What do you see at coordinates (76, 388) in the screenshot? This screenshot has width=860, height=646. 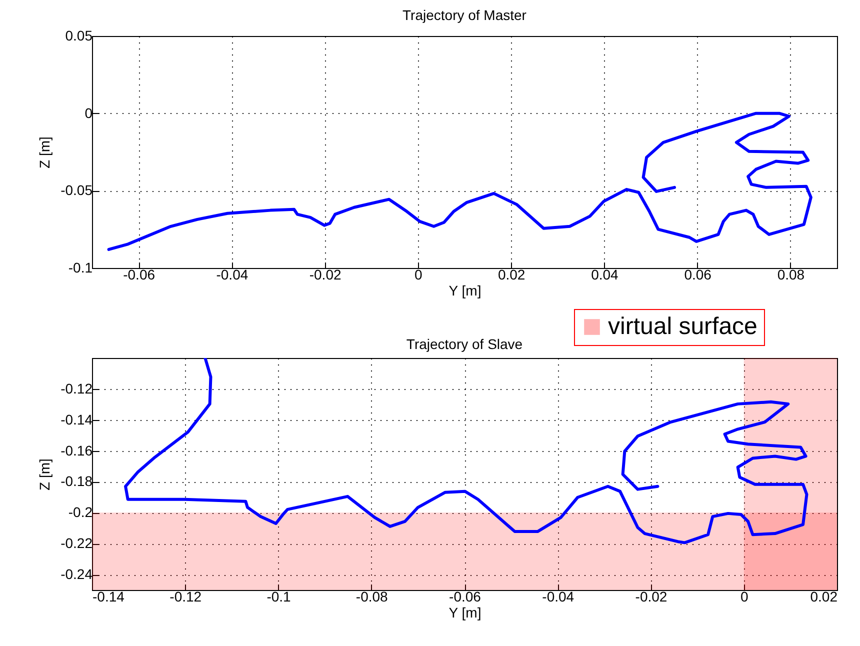 I see `y-tick-label: -0.12` at bounding box center [76, 388].